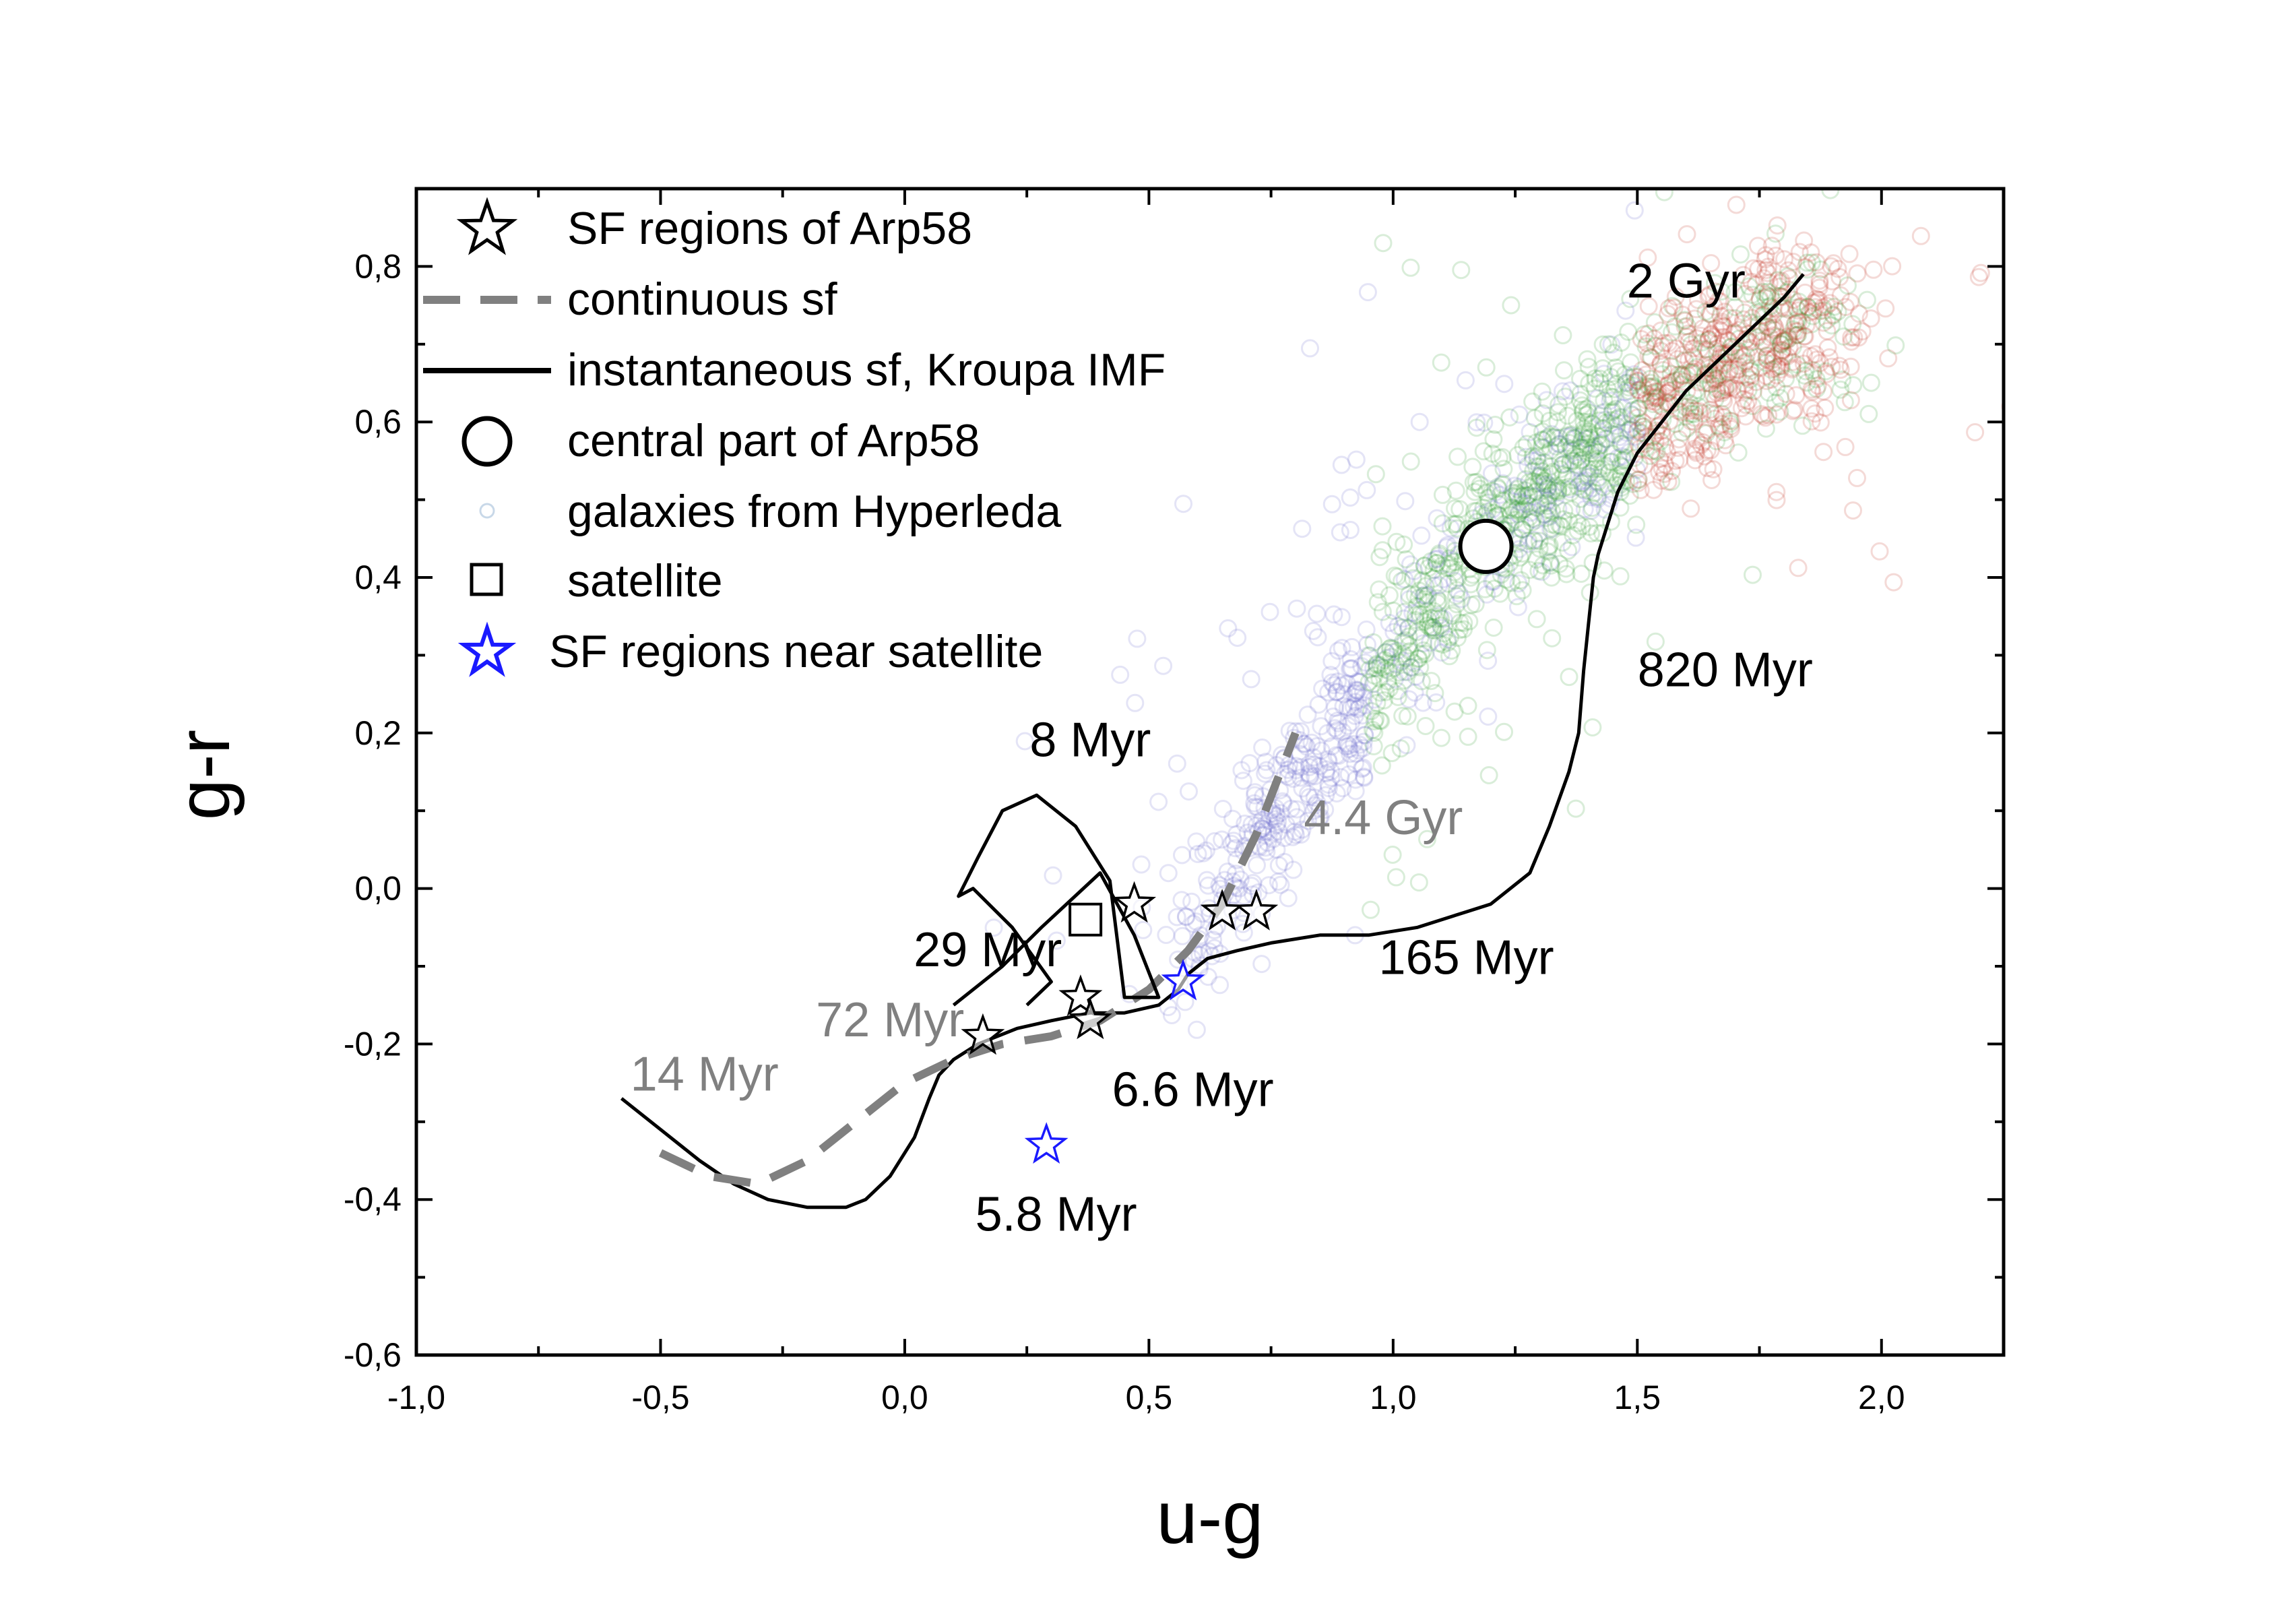 This screenshot has height=1603, width=2296. I want to click on legend-label: SF regions of Arp58, so click(769, 228).